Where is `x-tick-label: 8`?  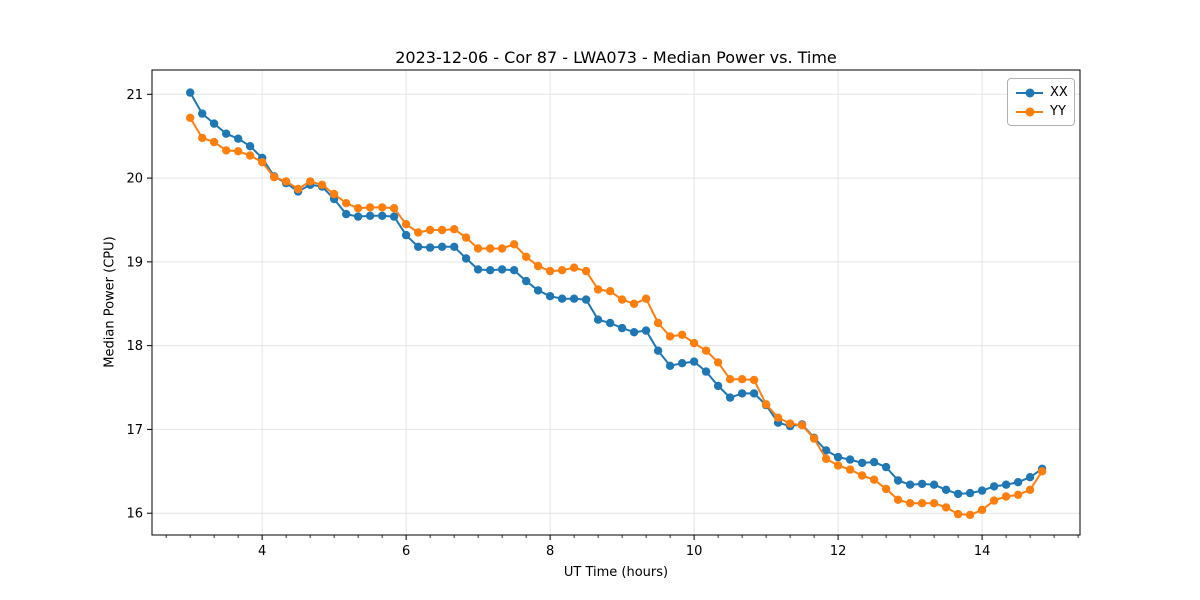
x-tick-label: 8 is located at coordinates (550, 551).